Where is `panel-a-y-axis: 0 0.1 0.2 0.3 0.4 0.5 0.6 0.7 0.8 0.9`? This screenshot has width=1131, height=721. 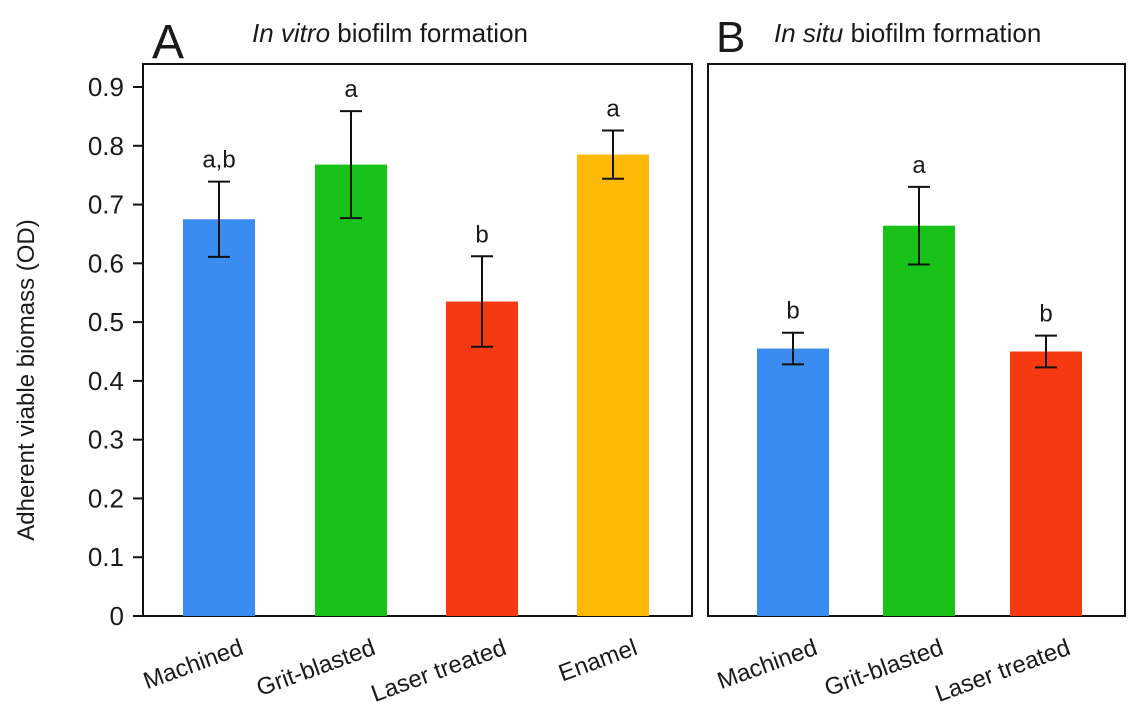
panel-a-y-axis: 0 0.1 0.2 0.3 0.4 0.5 0.6 0.7 0.8 0.9 is located at coordinates (115, 351).